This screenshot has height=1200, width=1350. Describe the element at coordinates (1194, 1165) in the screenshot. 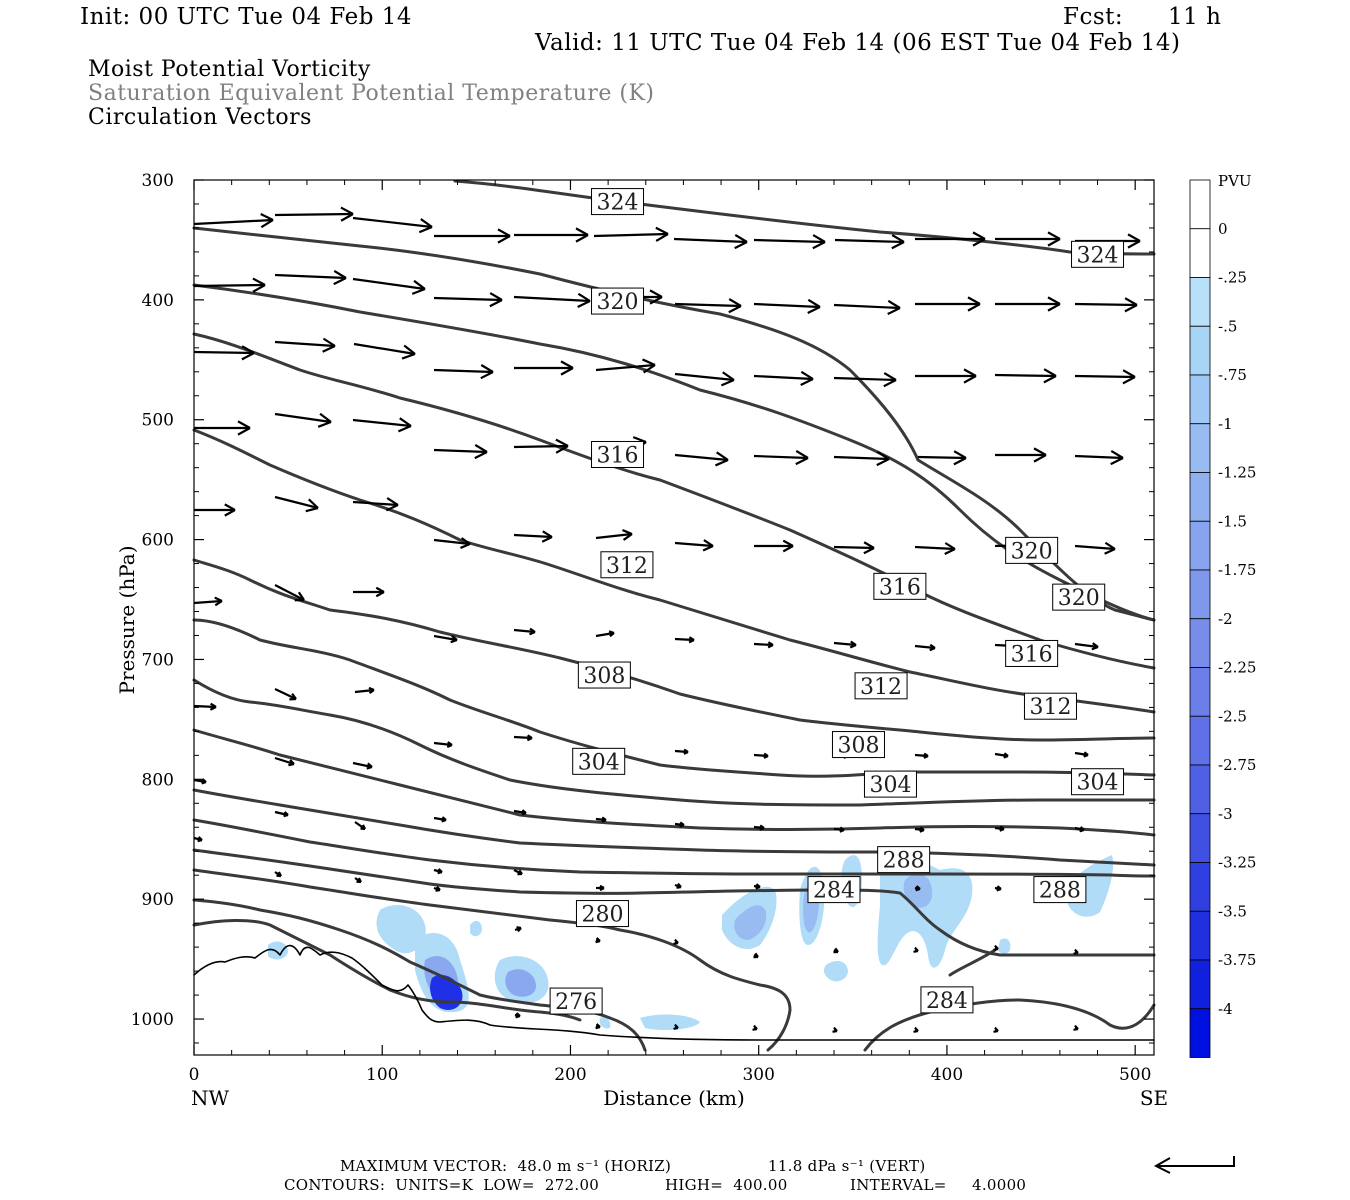

I see `reference-vector-arrow` at that location.